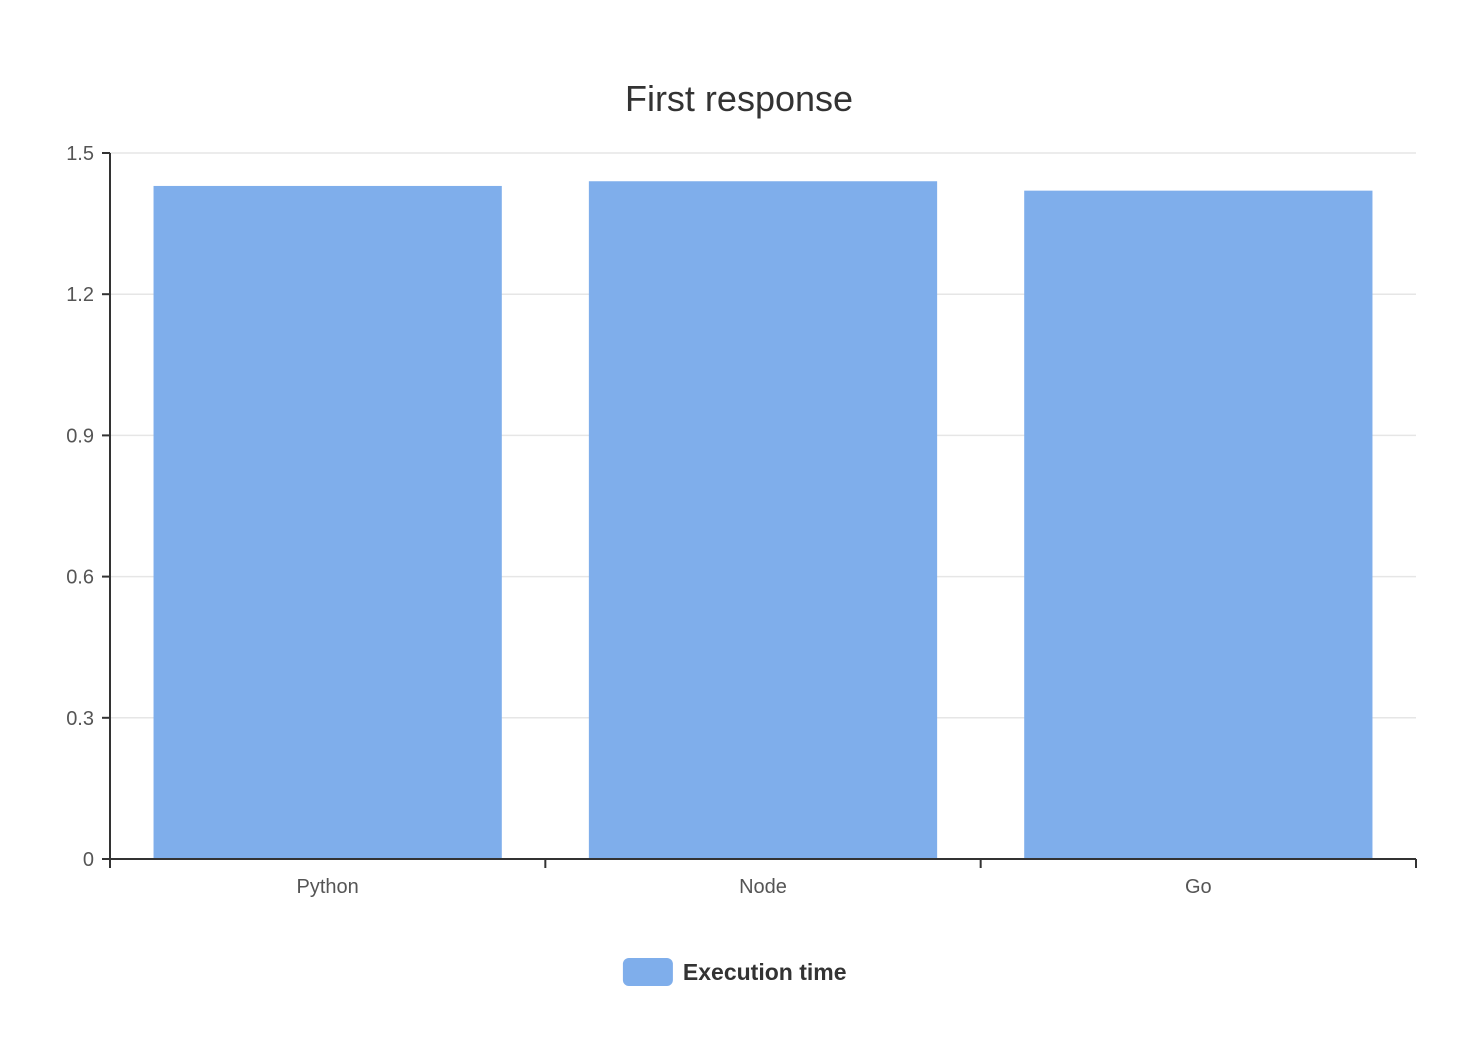 This screenshot has height=1058, width=1482. What do you see at coordinates (80, 578) in the screenshot?
I see `y-tick-label: 0.6` at bounding box center [80, 578].